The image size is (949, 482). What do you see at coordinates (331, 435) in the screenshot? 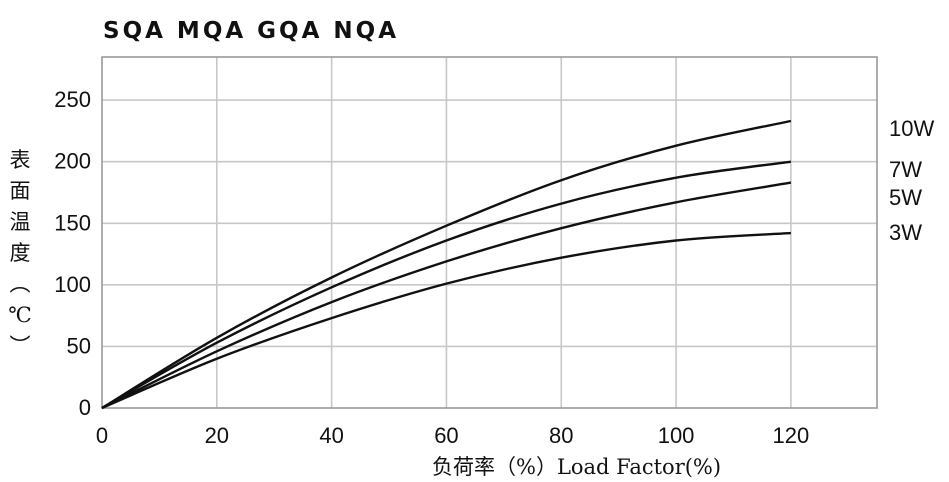
I see `x-tick-label: 40` at bounding box center [331, 435].